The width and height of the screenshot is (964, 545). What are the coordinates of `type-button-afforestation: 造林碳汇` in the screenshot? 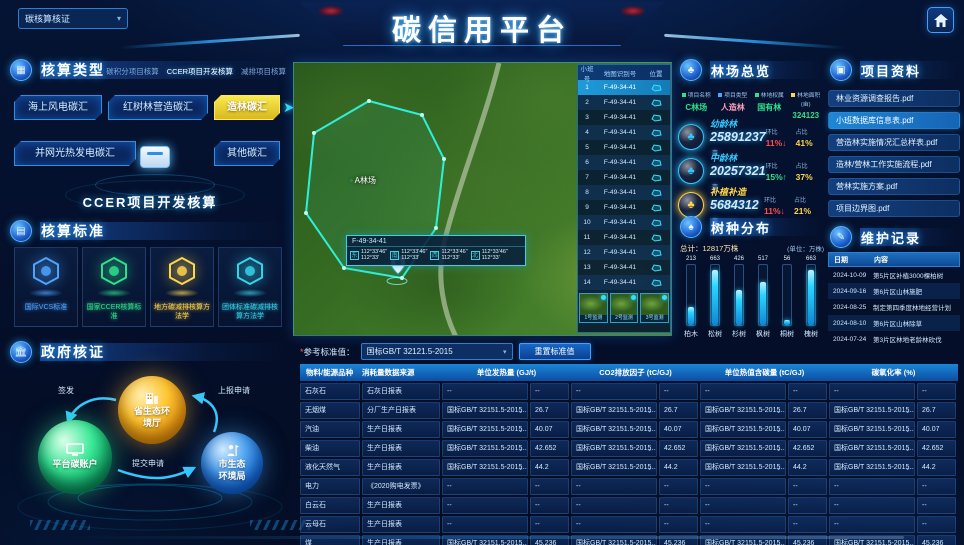 It's located at (247, 107).